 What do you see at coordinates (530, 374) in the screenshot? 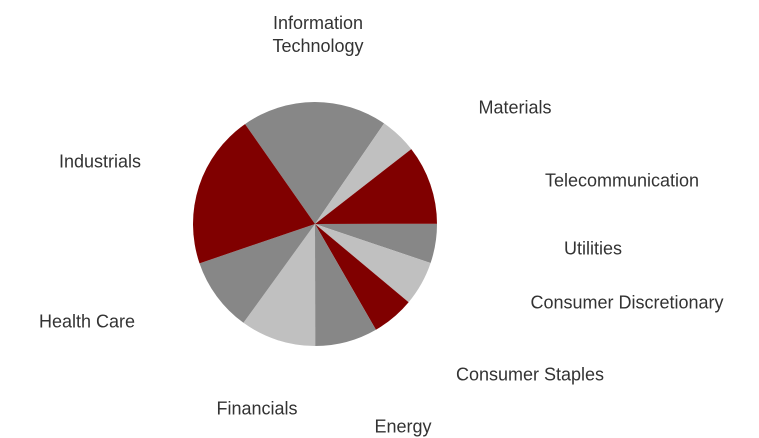
I see `slice-label: Consumer Staples` at bounding box center [530, 374].